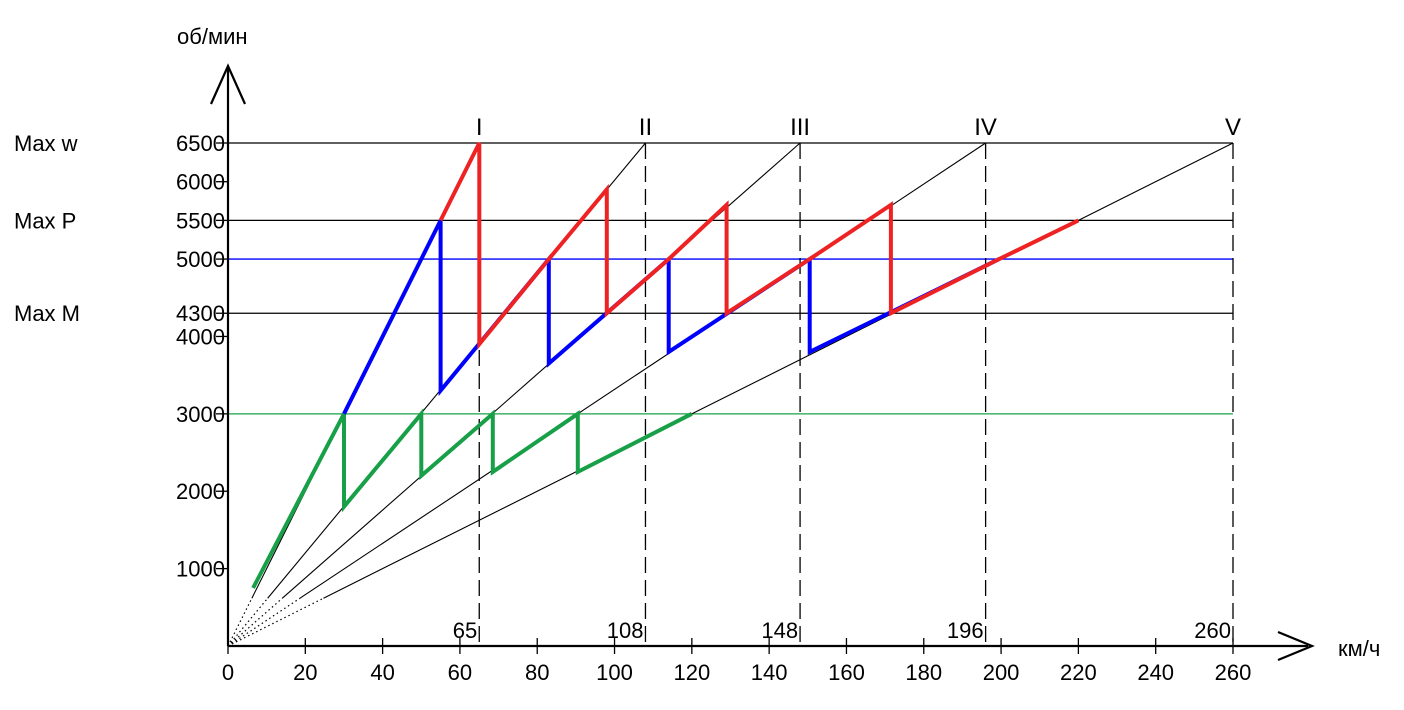 This screenshot has width=1404, height=710. Describe the element at coordinates (382, 672) in the screenshot. I see `x-tick-label: 40` at that location.